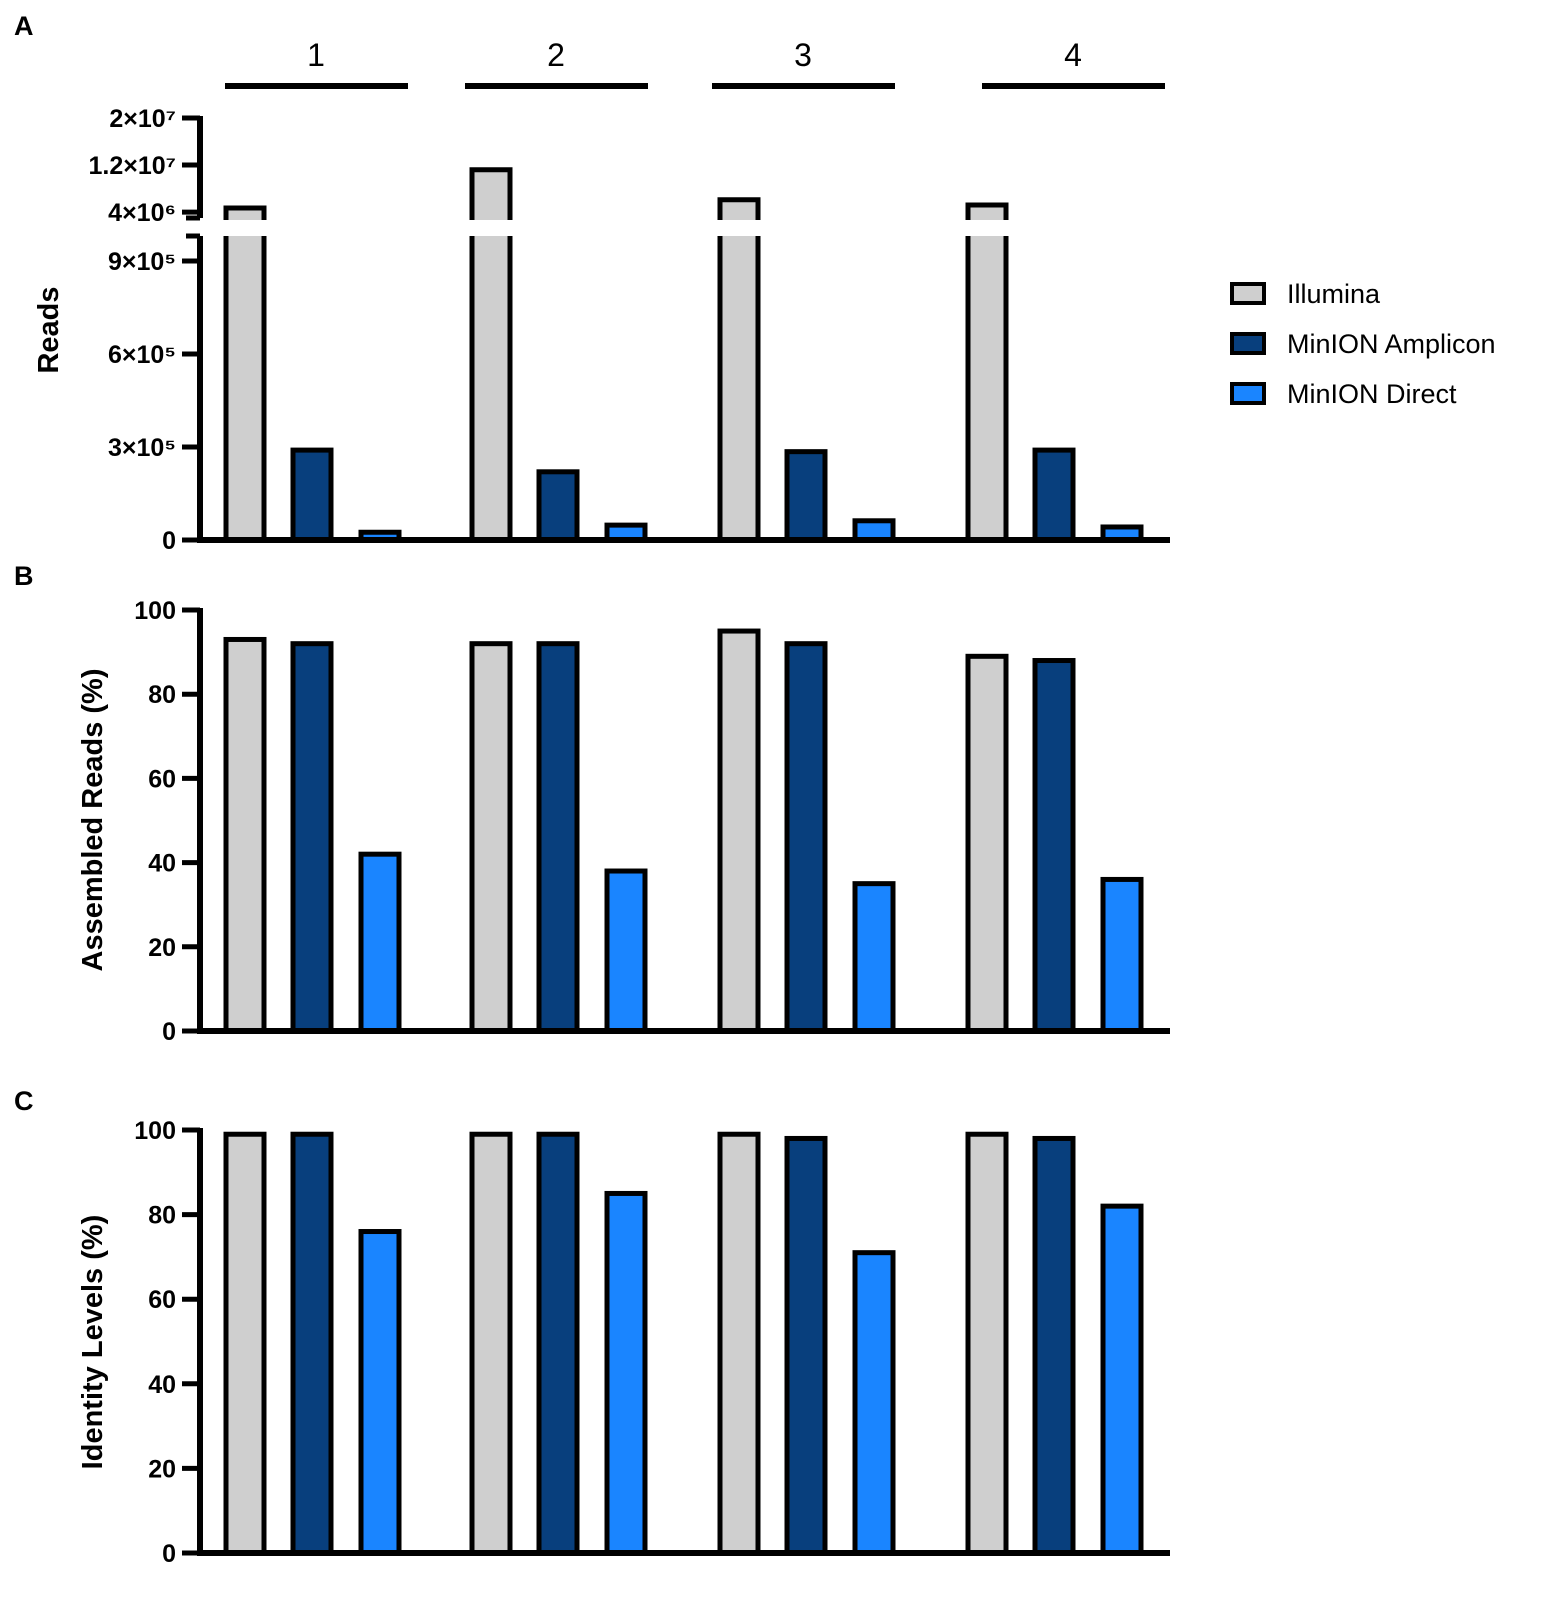 The height and width of the screenshot is (1604, 1562). What do you see at coordinates (142, 262) in the screenshot?
I see `panel-a-y-tick-label-900000: 9×10⁵` at bounding box center [142, 262].